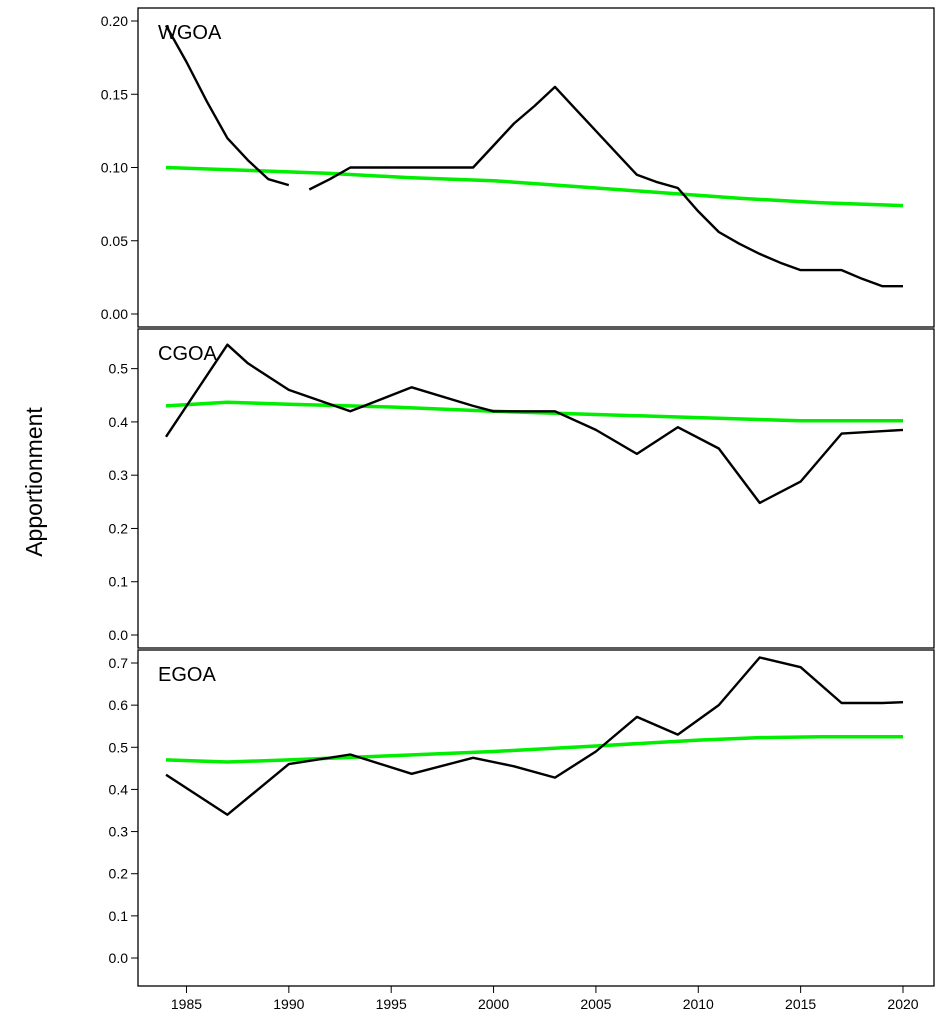 This screenshot has height=1009, width=936. What do you see at coordinates (114, 168) in the screenshot?
I see `wgoa-y-tick-label-2: 0.10` at bounding box center [114, 168].